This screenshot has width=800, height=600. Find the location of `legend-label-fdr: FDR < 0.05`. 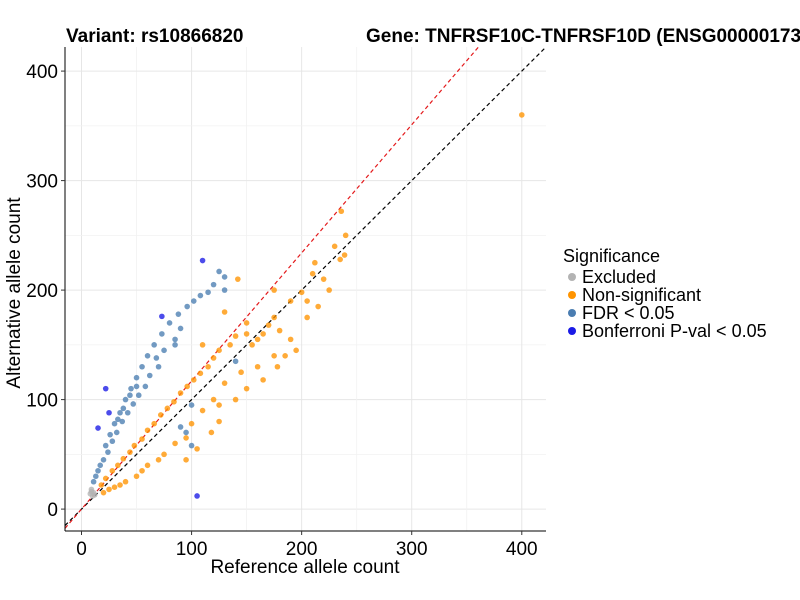

legend-label-fdr: FDR < 0.05 is located at coordinates (628, 313).